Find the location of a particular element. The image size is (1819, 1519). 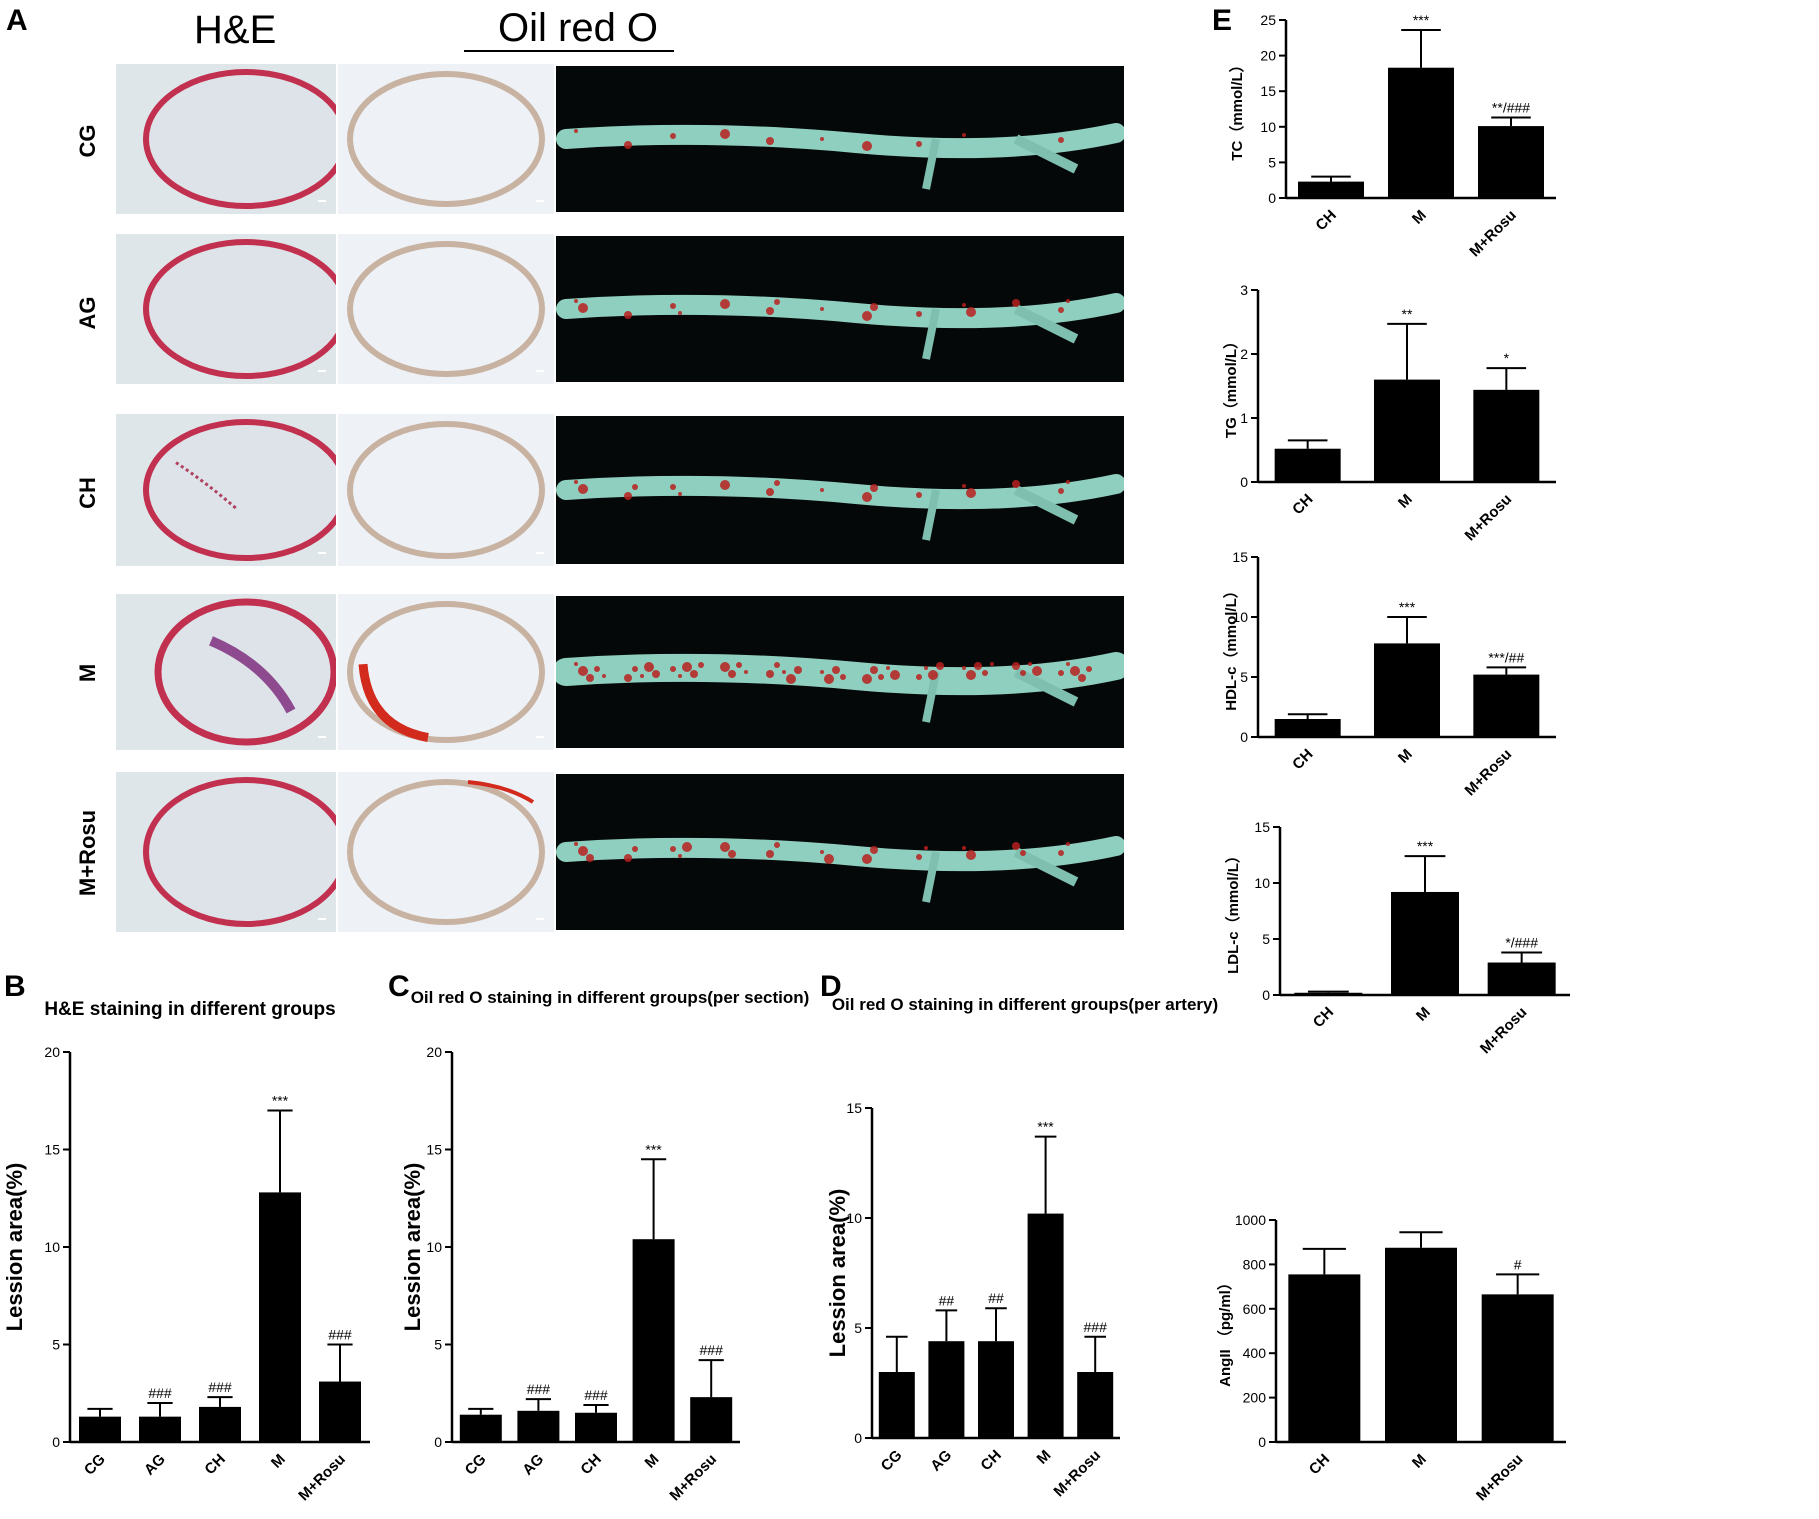

significance-label: */### is located at coordinates (1521, 942).